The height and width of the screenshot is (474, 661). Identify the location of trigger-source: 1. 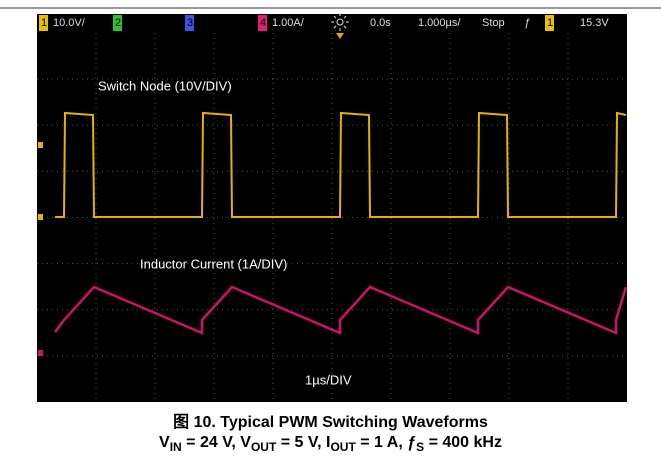
(550, 23).